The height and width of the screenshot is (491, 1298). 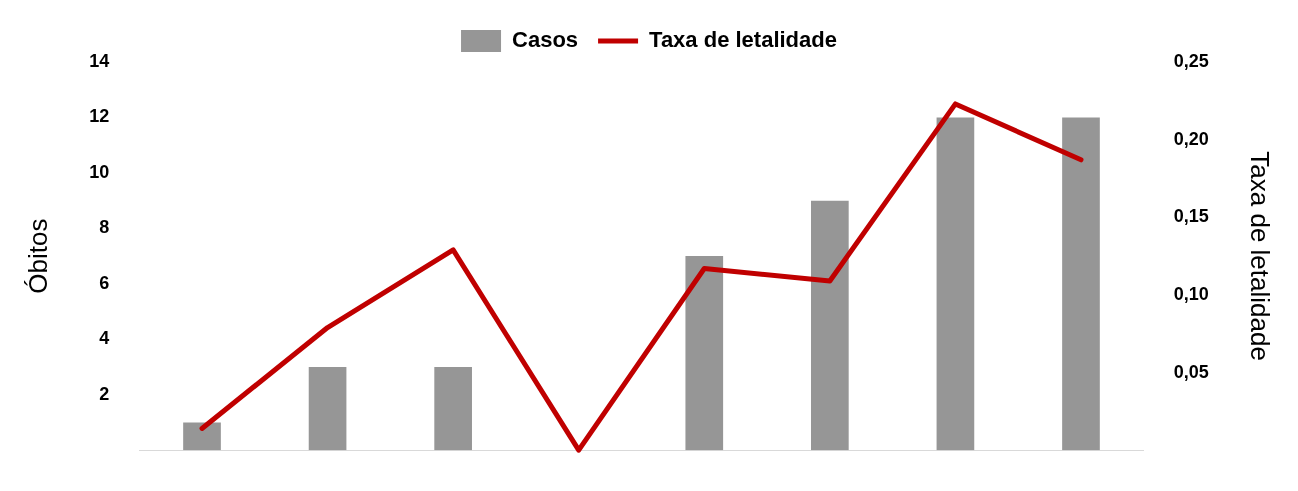 I want to click on y-tick-label: 8, so click(x=104, y=227).